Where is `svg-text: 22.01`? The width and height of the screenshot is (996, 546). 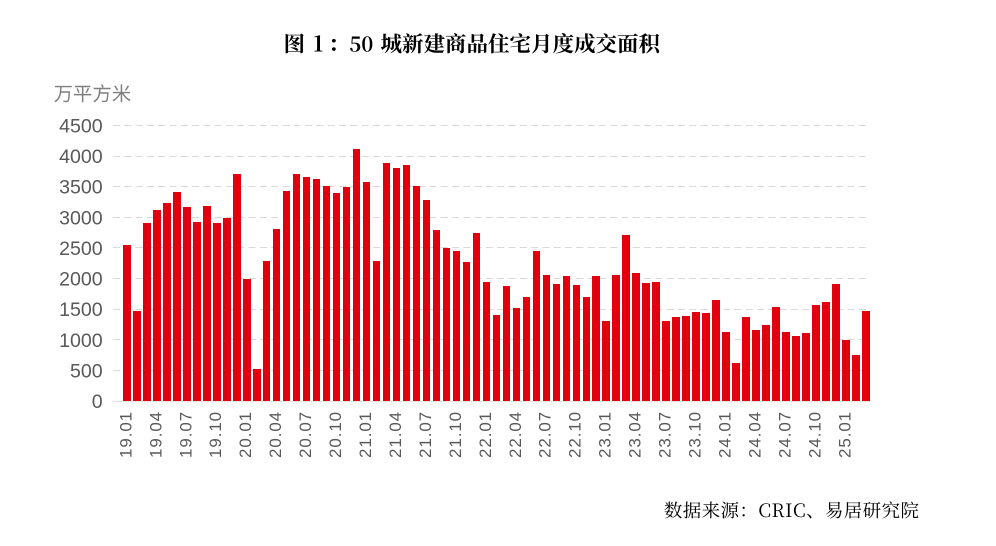 svg-text: 22.01 is located at coordinates (485, 434).